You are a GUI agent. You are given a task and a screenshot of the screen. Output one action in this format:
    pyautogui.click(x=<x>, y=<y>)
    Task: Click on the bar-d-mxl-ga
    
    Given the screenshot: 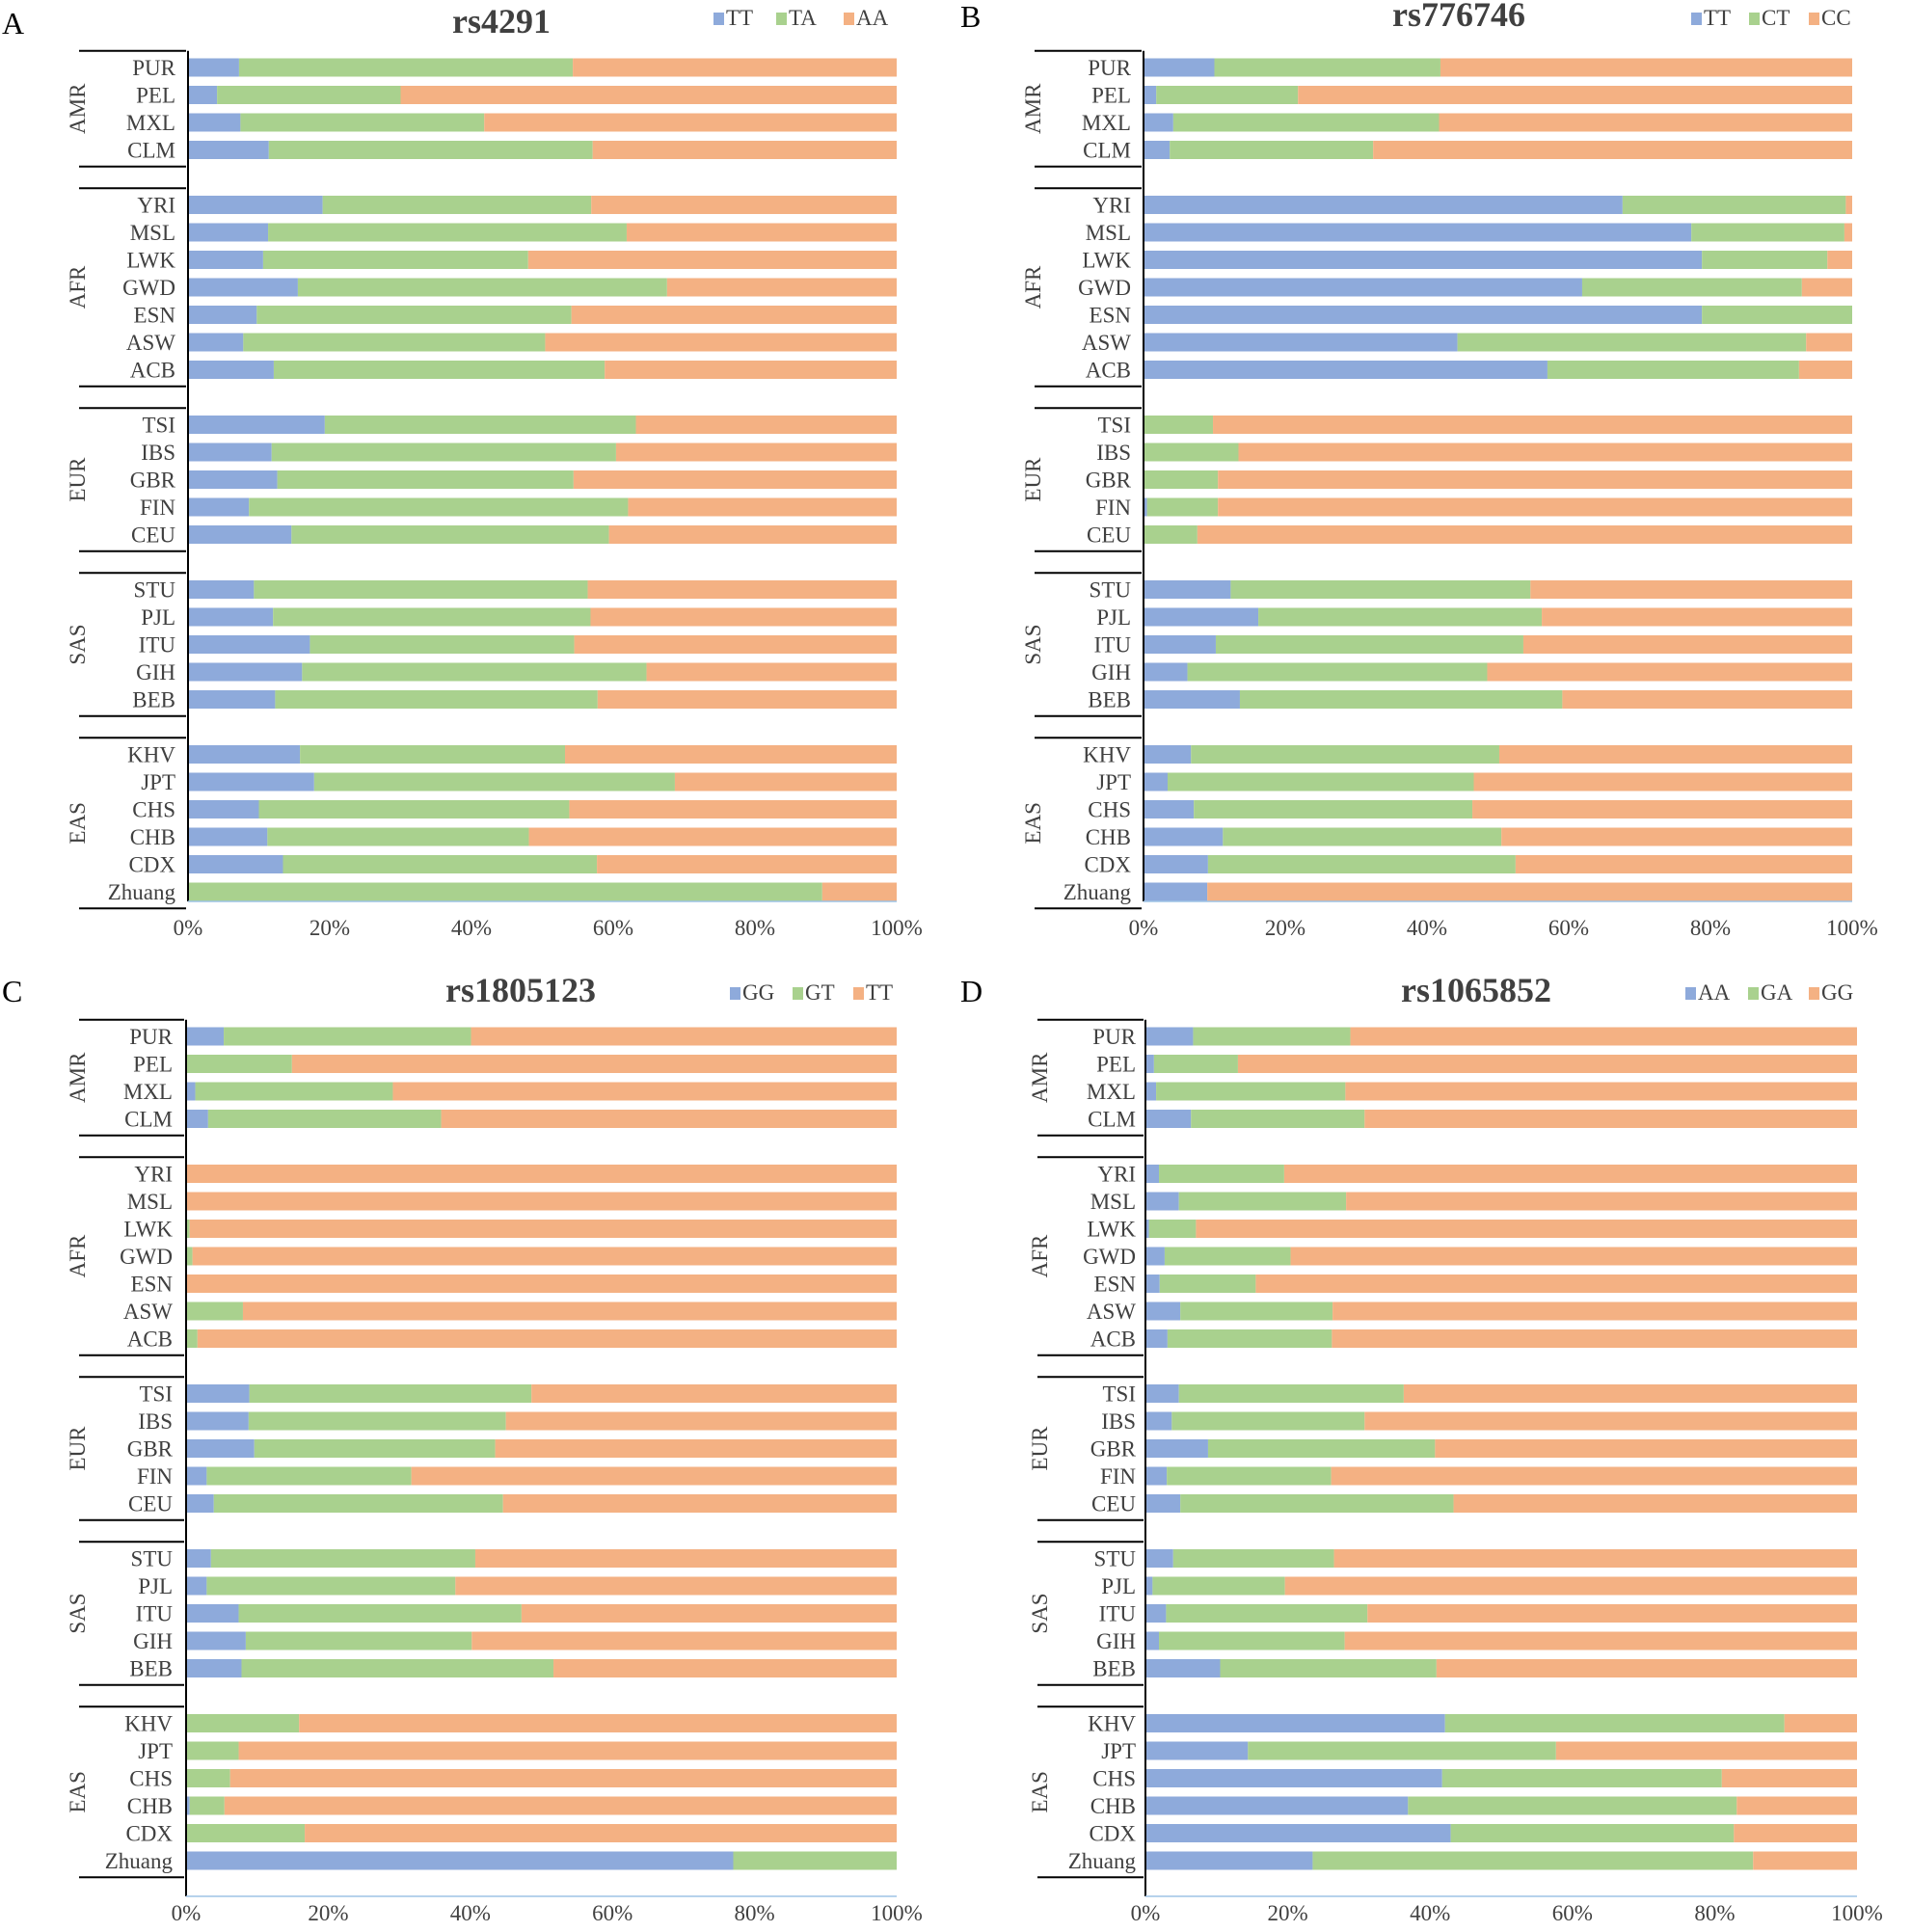 What is the action you would take?
    pyautogui.click(x=1251, y=1092)
    